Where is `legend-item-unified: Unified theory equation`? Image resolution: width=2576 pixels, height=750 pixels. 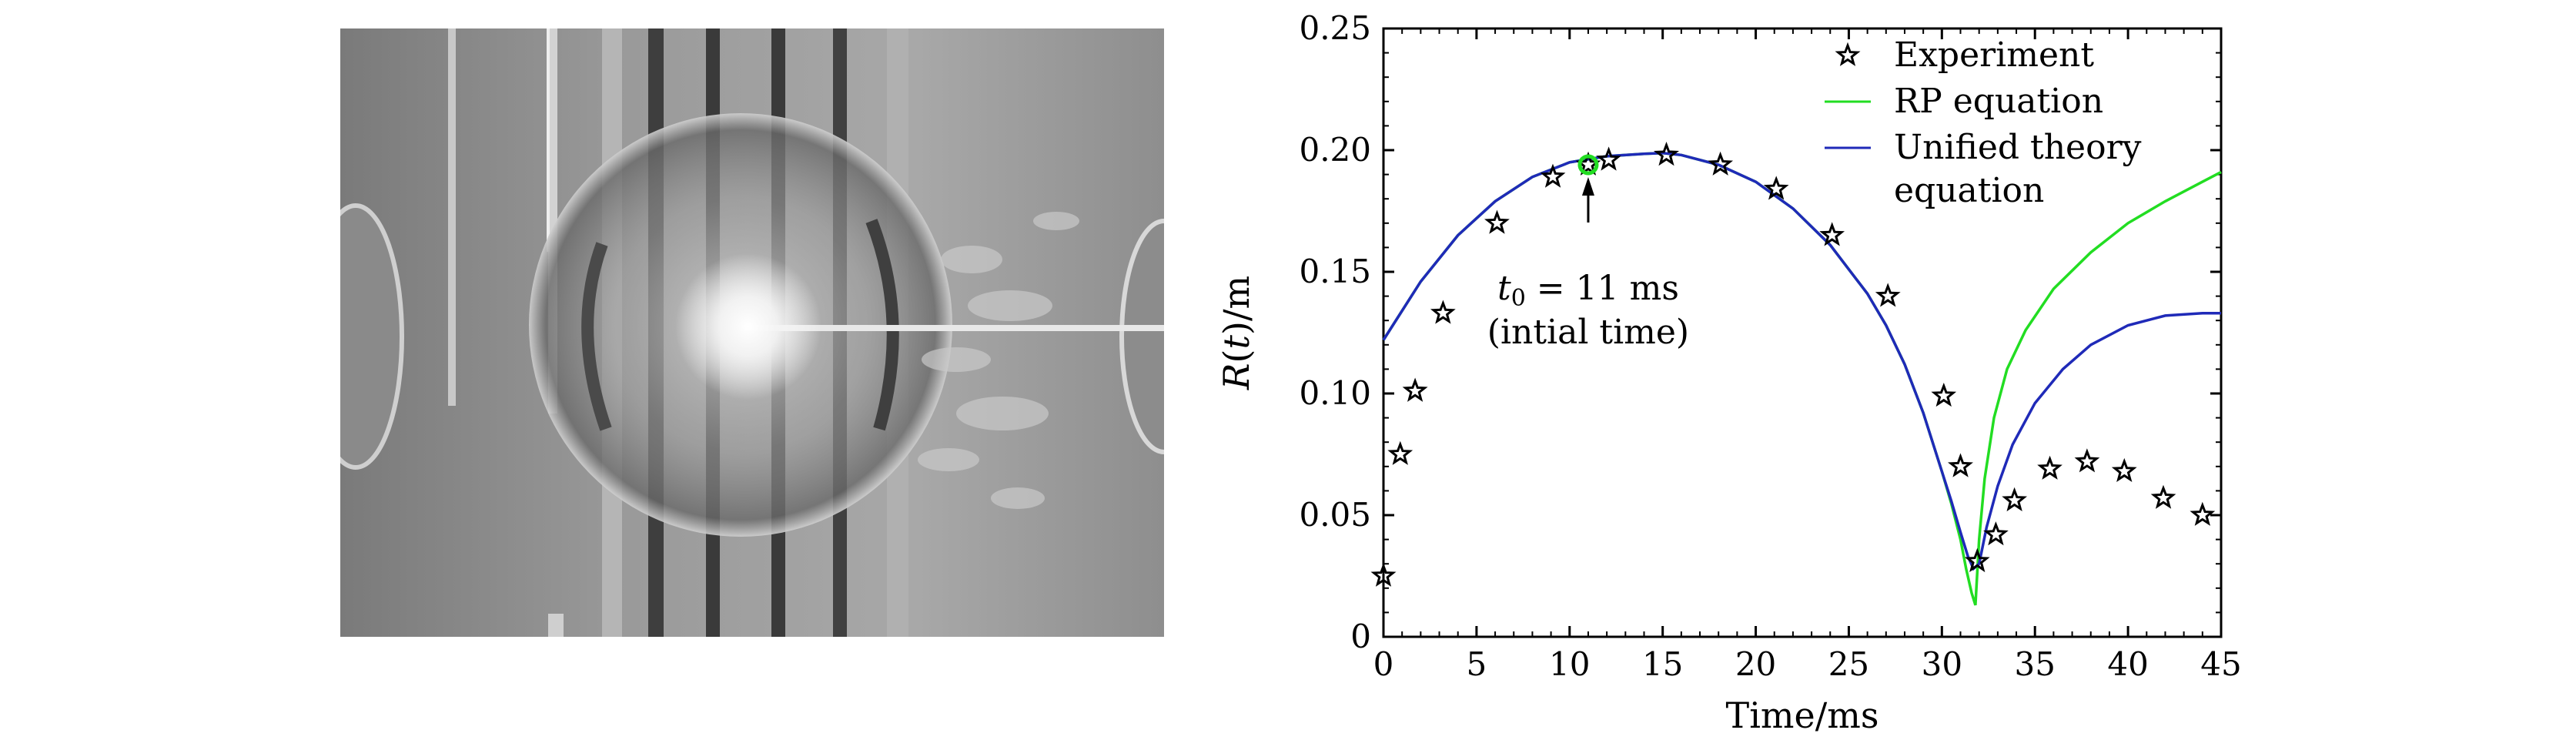 legend-item-unified: Unified theory equation is located at coordinates (1983, 169).